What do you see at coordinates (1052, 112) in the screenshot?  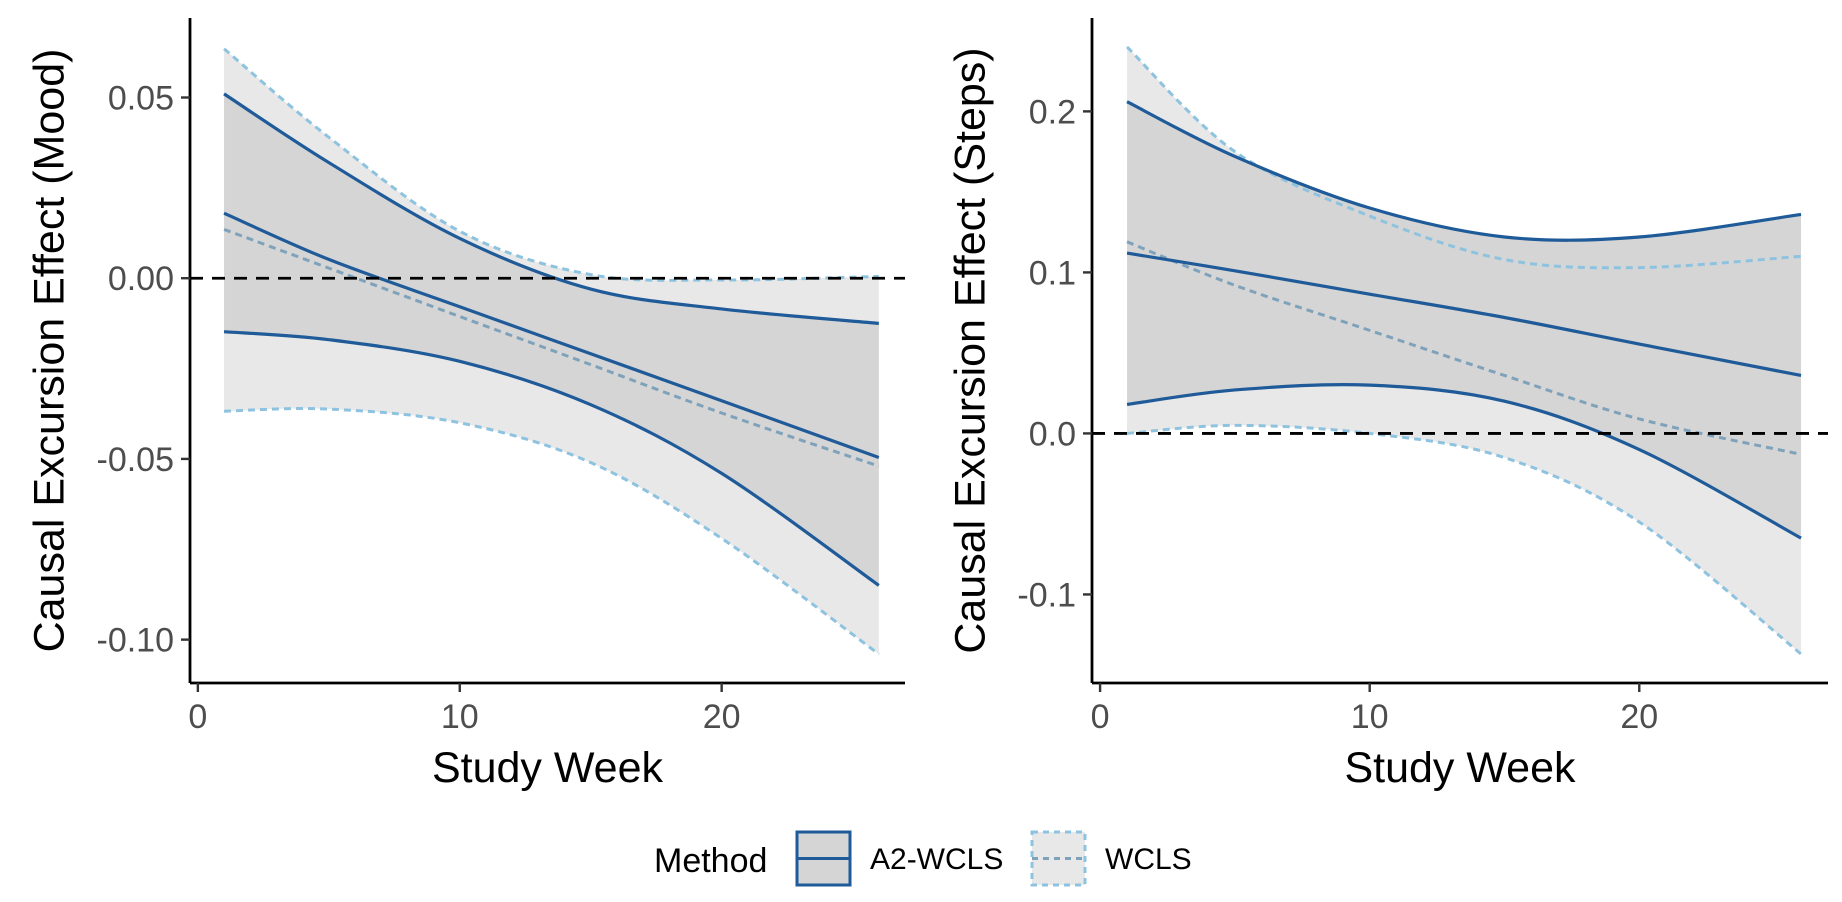 I see `y-tick-label: 0.2` at bounding box center [1052, 112].